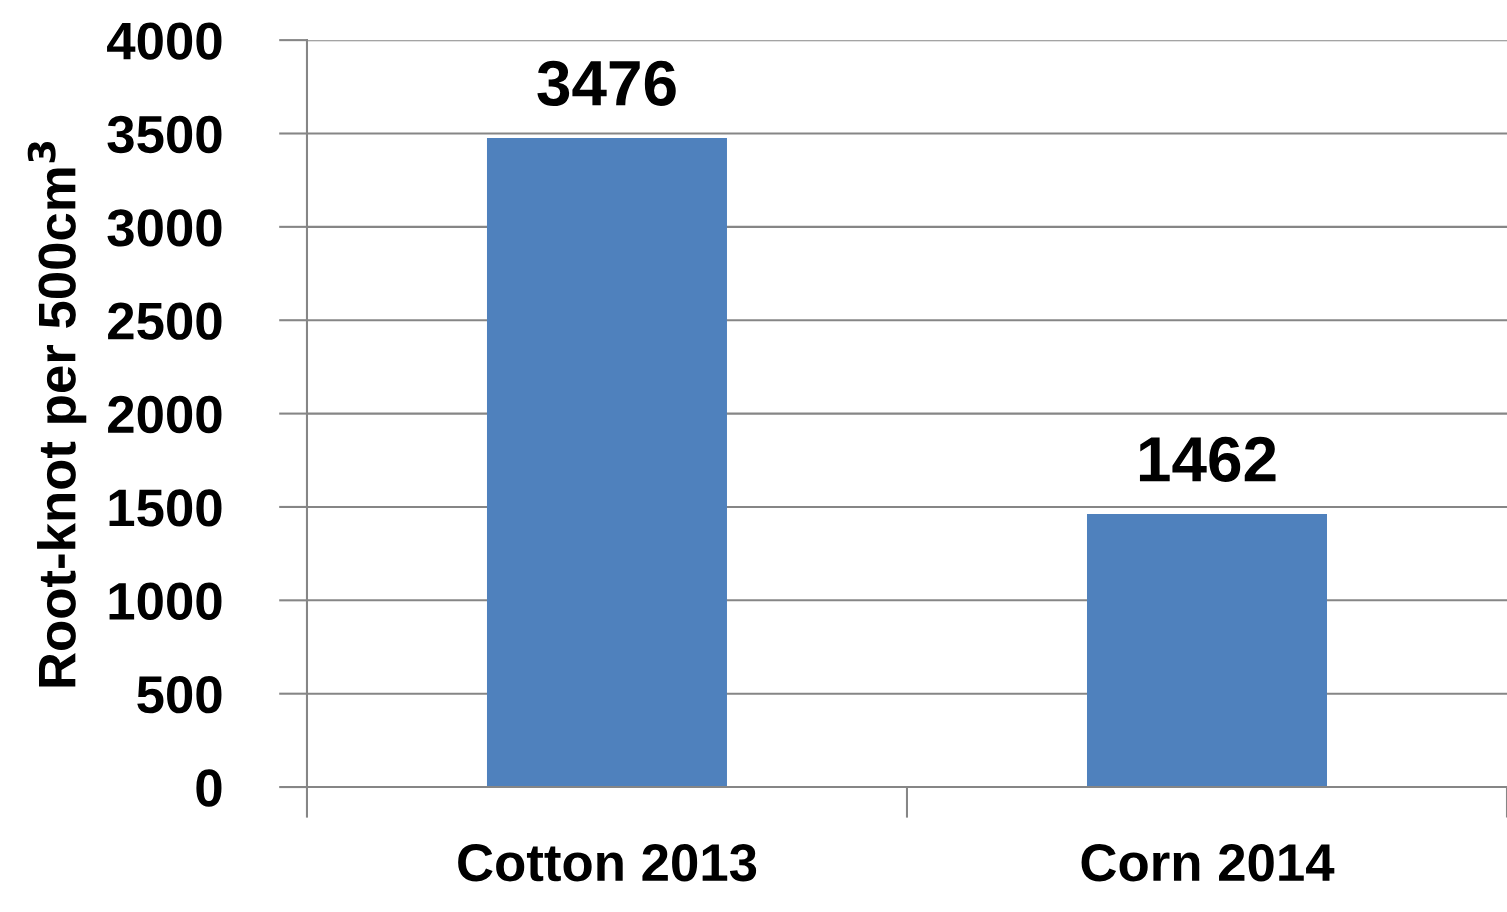  What do you see at coordinates (606, 83) in the screenshot?
I see `data-label: 3476` at bounding box center [606, 83].